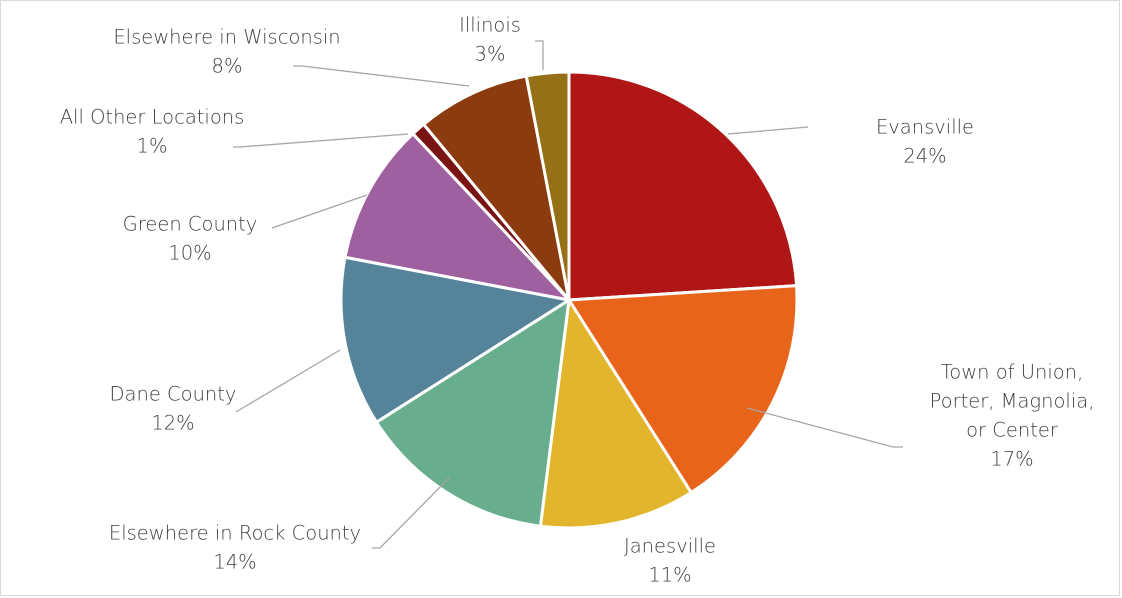 The height and width of the screenshot is (598, 1122). Describe the element at coordinates (172, 423) in the screenshot. I see `data-label-percent: 12%` at that location.